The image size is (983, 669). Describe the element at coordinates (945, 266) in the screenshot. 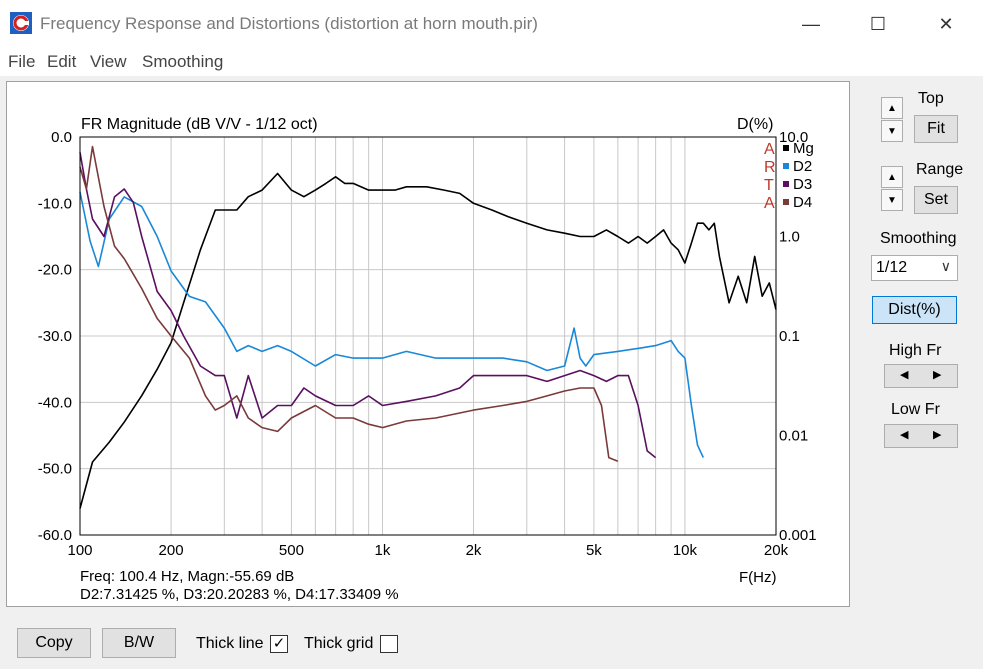

I see `chevron-down-icon: ∨` at that location.